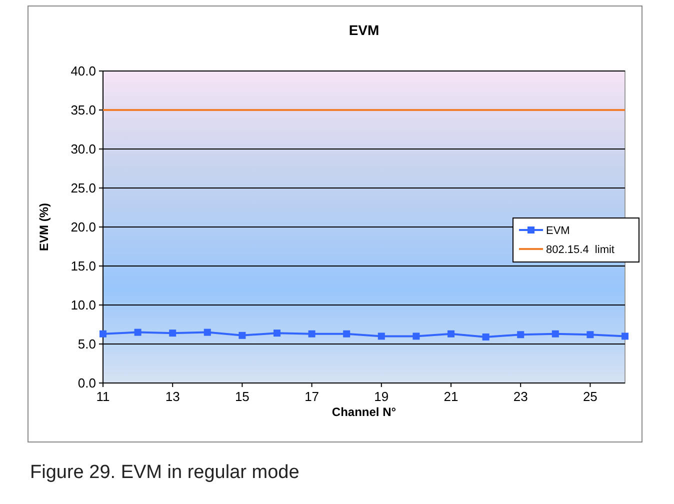 The width and height of the screenshot is (674, 504). Describe the element at coordinates (83, 71) in the screenshot. I see `y-tick-label: 40.0` at that location.